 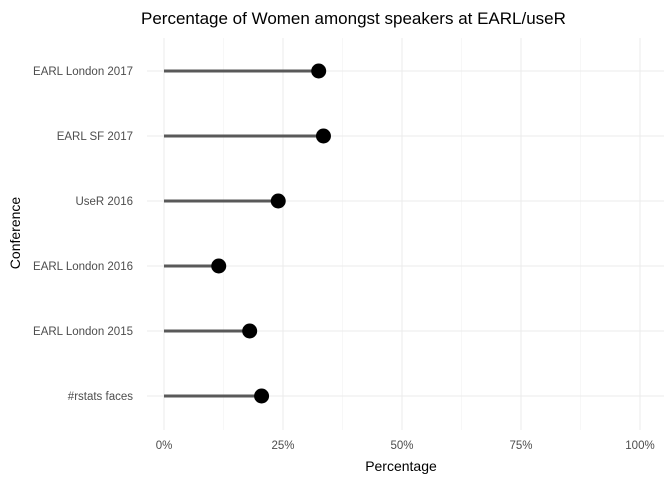 What do you see at coordinates (100, 397) in the screenshot?
I see `y-tick-label: #rstats faces` at bounding box center [100, 397].